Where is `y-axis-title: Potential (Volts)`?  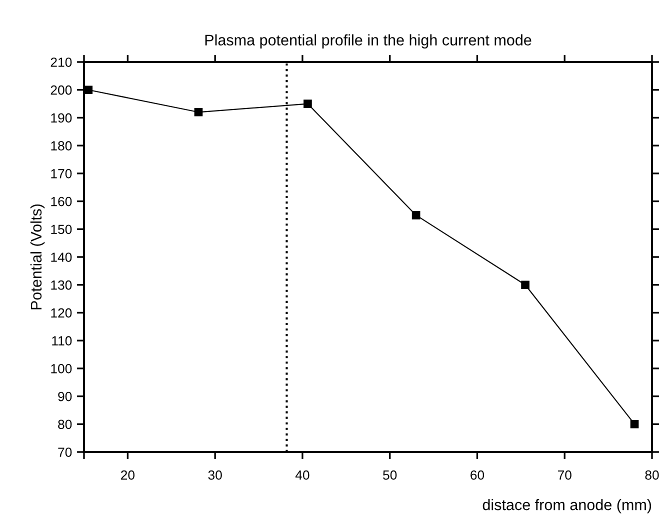
y-axis-title: Potential (Volts) is located at coordinates (37, 257).